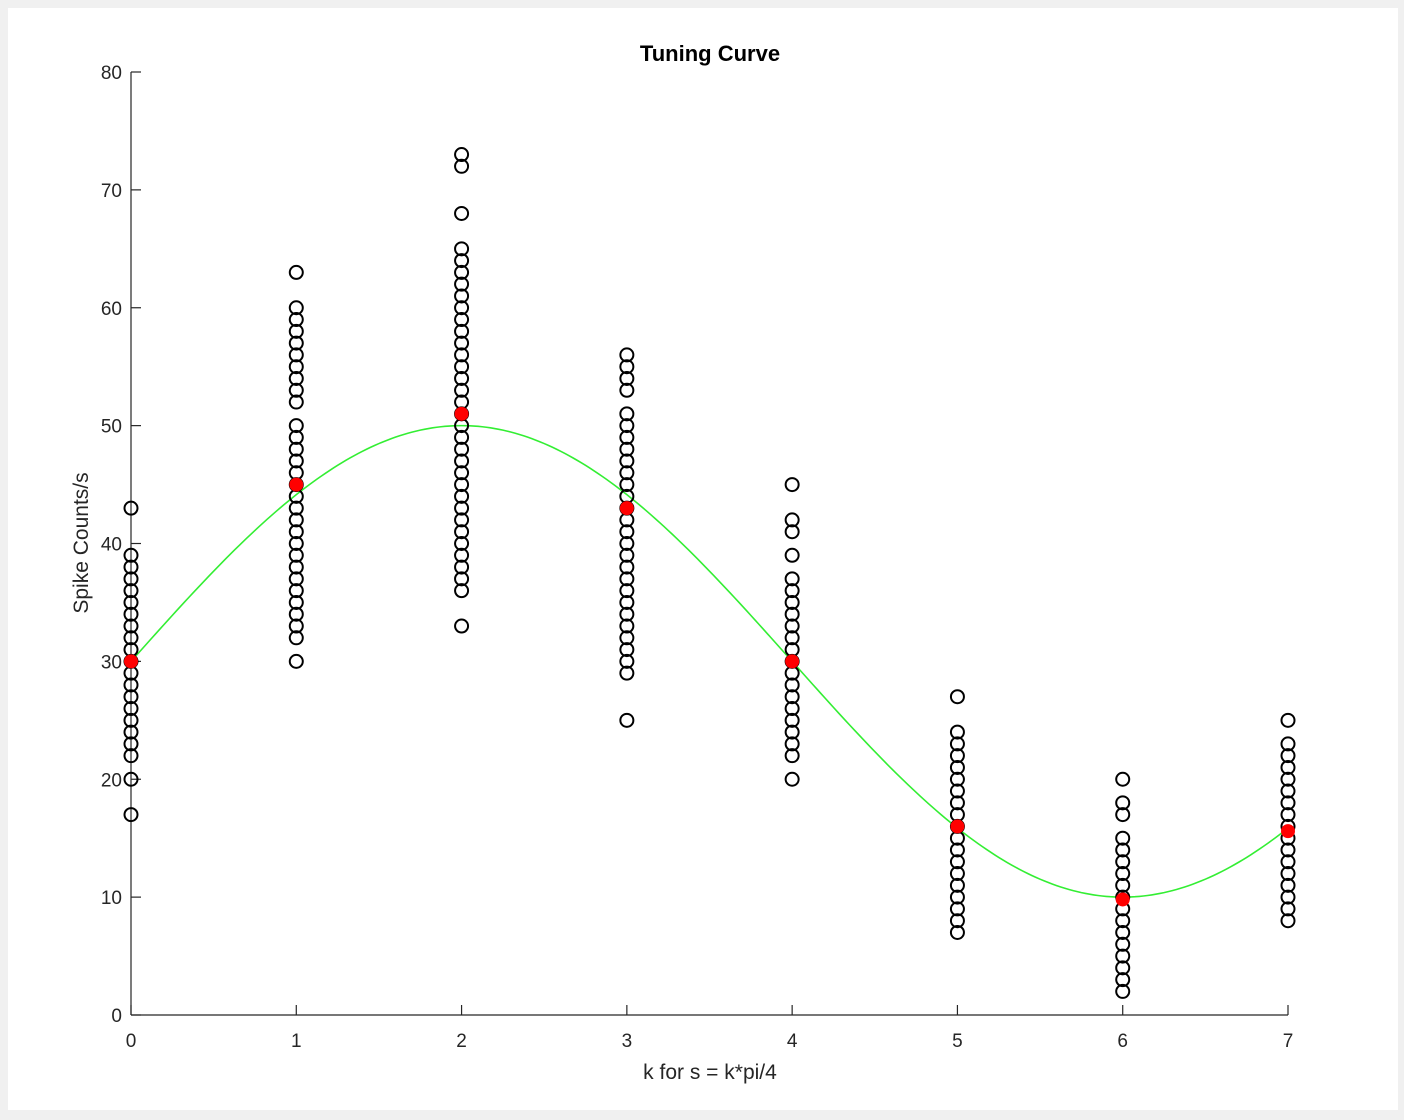  Describe the element at coordinates (957, 1041) in the screenshot. I see `x-tick-label: 5` at that location.